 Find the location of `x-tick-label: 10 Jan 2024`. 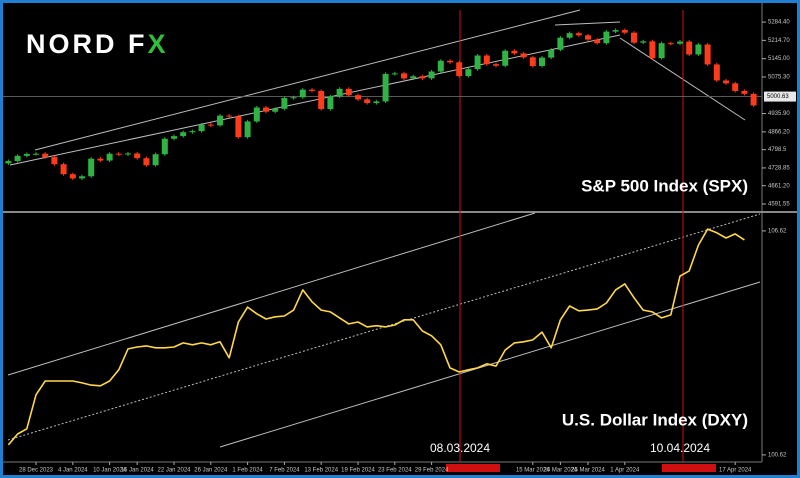

x-tick-label: 10 Jan 2024 is located at coordinates (110, 471).